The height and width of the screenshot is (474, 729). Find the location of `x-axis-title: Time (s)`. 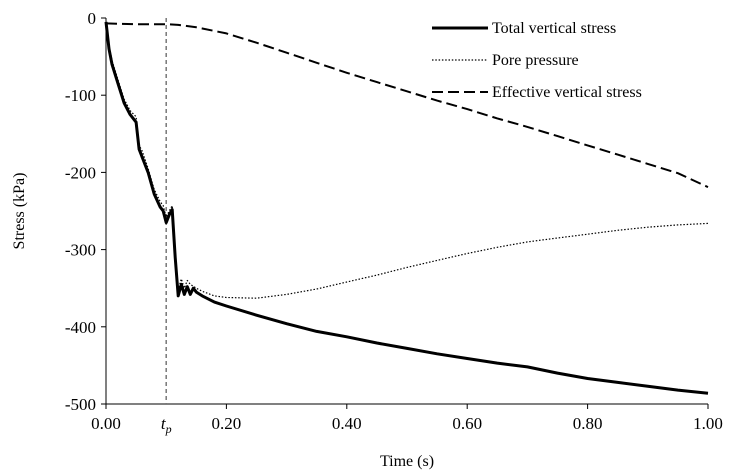

x-axis-title: Time (s) is located at coordinates (407, 461).